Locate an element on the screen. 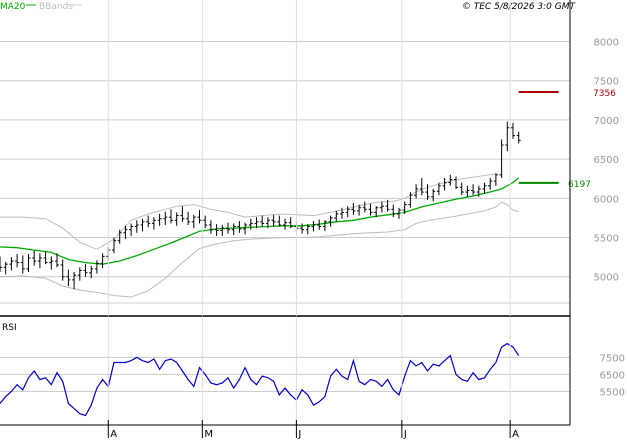 This screenshot has height=440, width=627. level-label-support: 6197 is located at coordinates (579, 185).